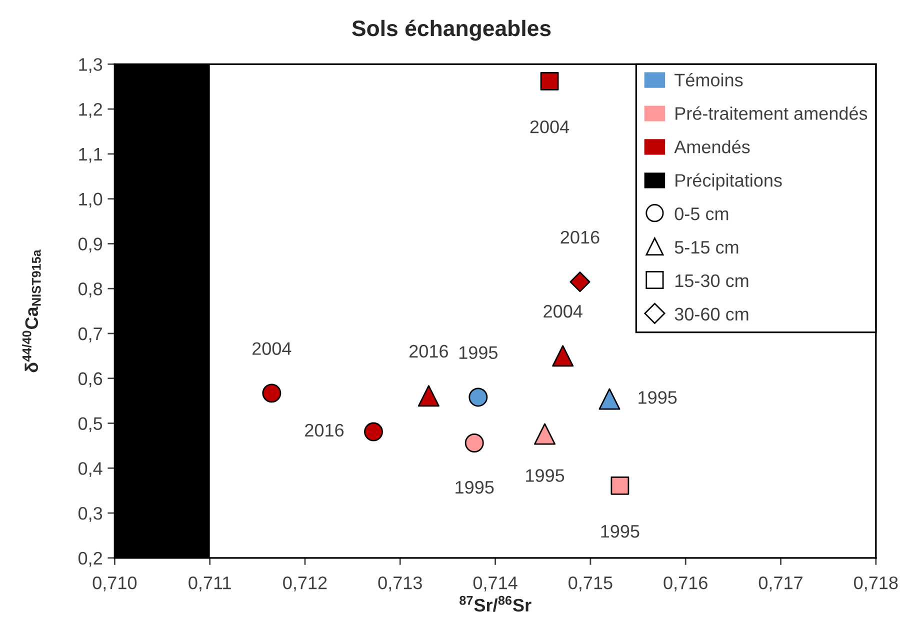 The height and width of the screenshot is (629, 903). I want to click on y-axis-title: δ$^{44/40}$Ca$_{NIST915a}$, so click(31, 311).